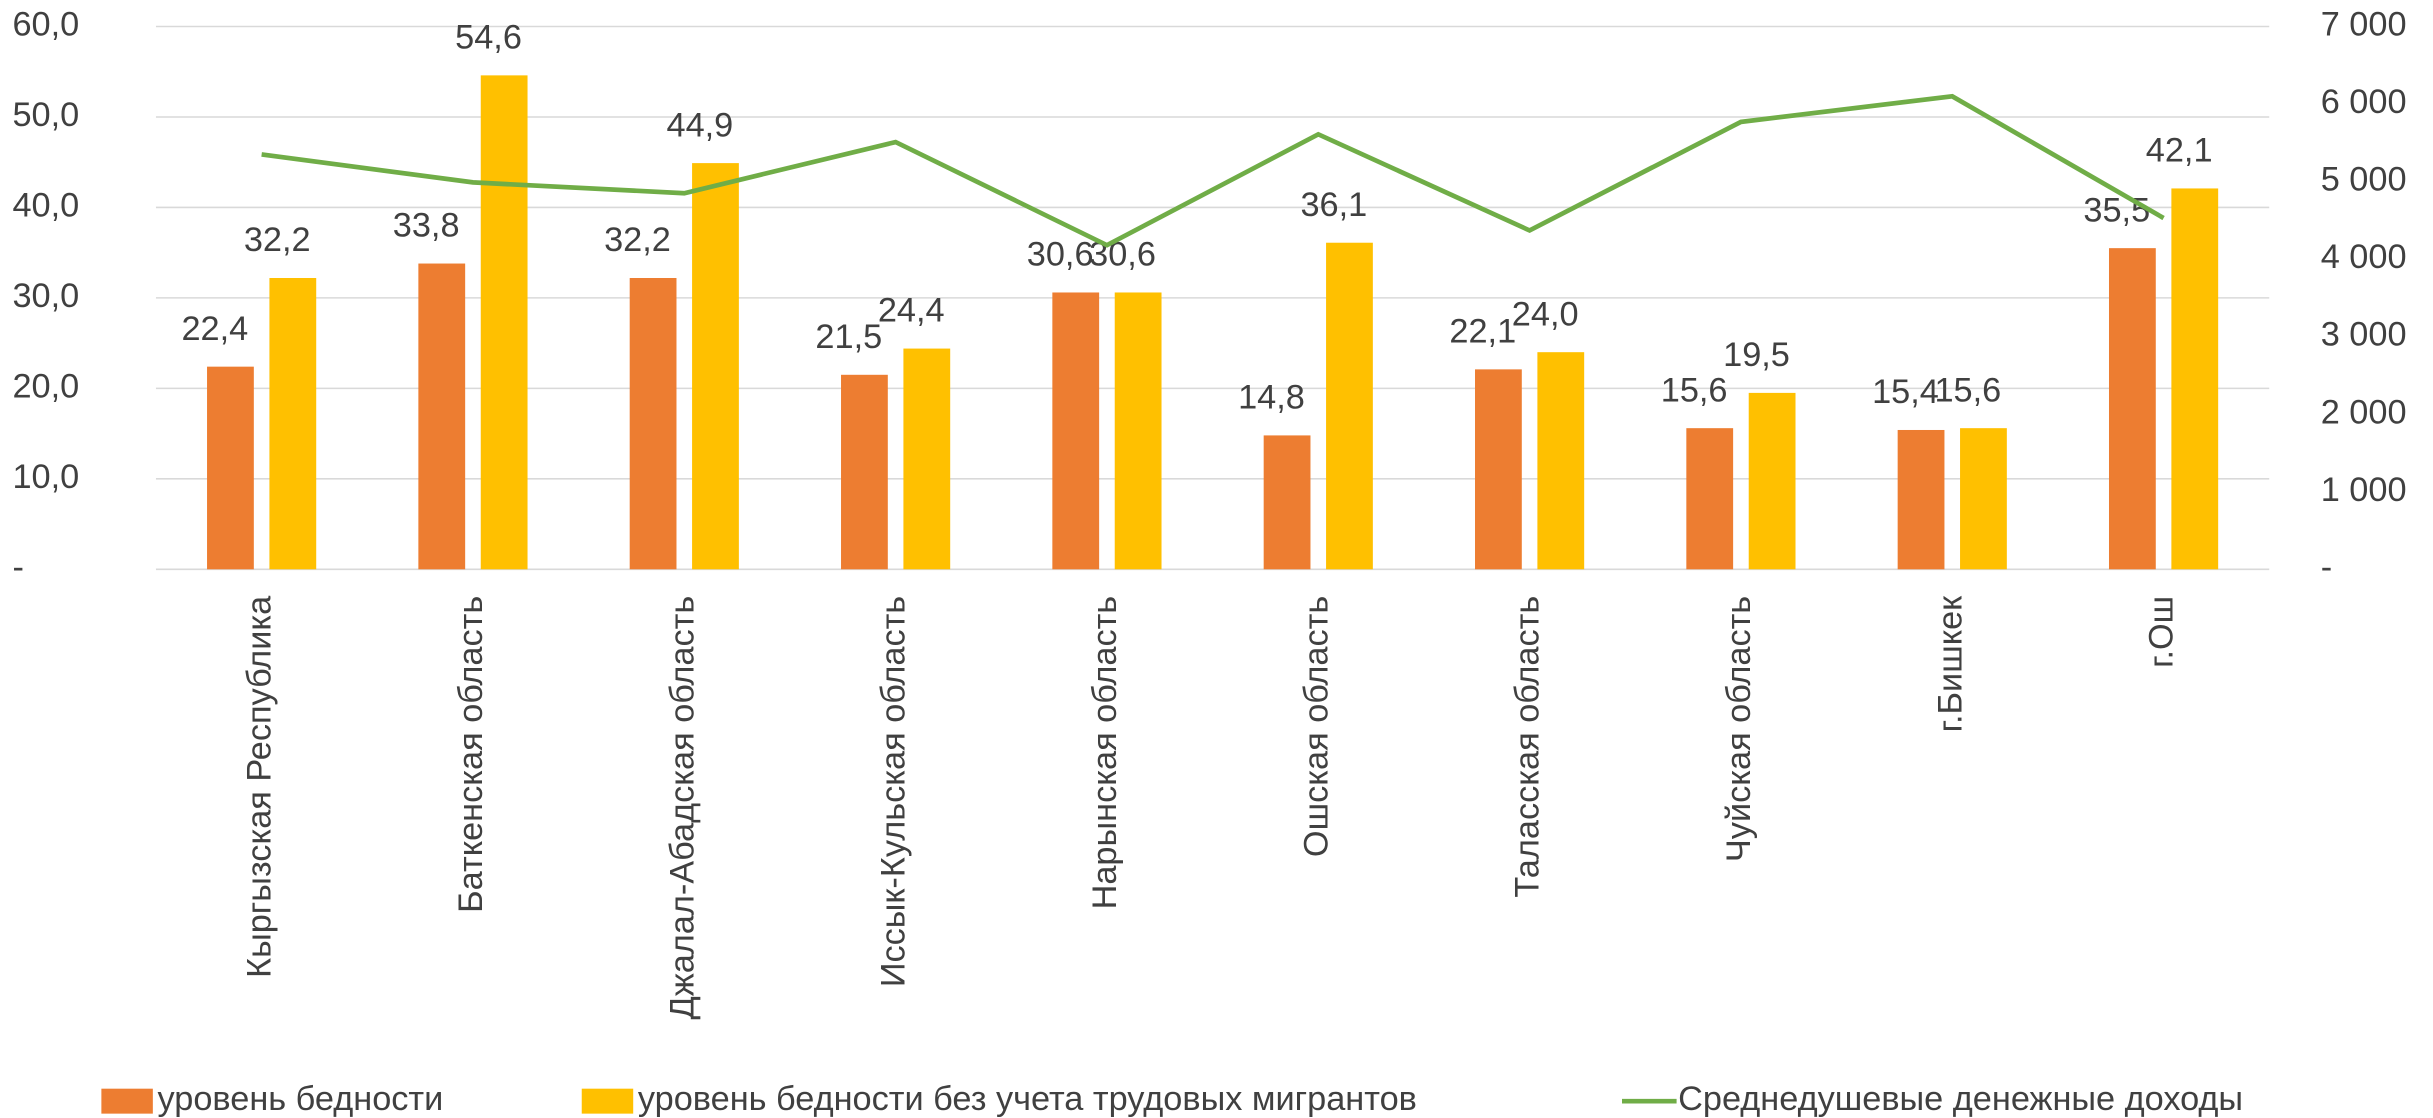  Describe the element at coordinates (894, 791) in the screenshot. I see `x-tick-label: Иссык-Кульская область` at that location.